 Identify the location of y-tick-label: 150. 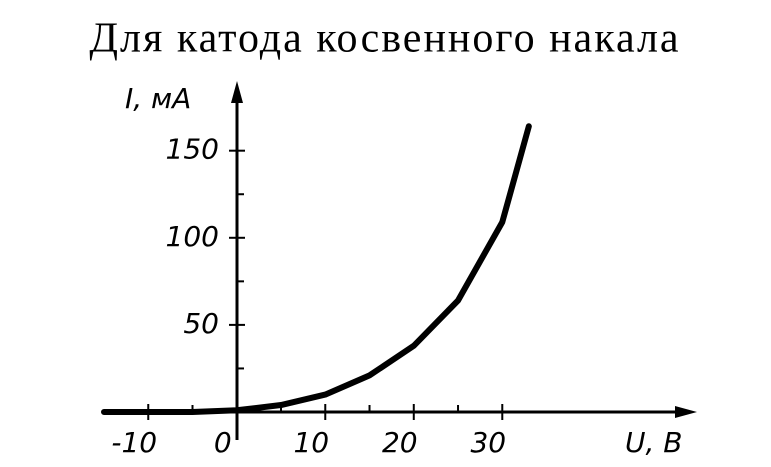
(192, 149).